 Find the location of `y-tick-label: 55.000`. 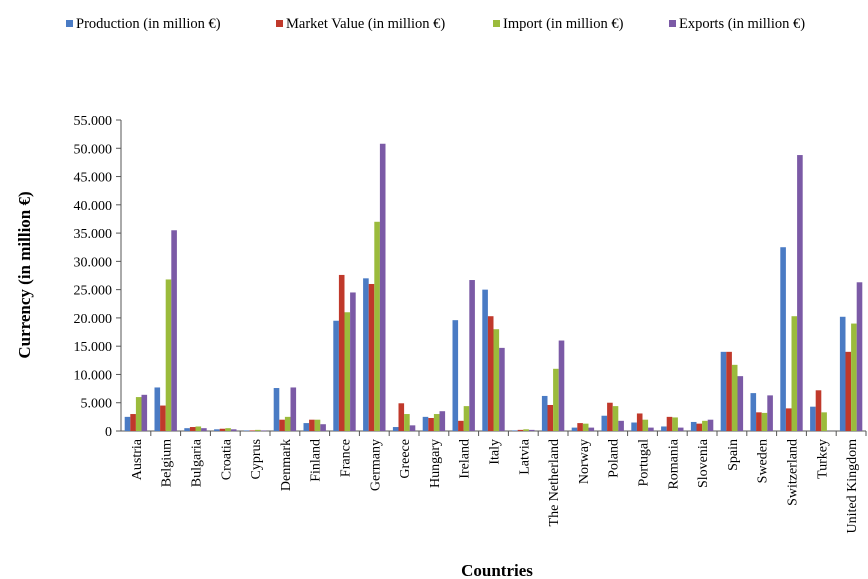

y-tick-label: 55.000 is located at coordinates (93, 121).